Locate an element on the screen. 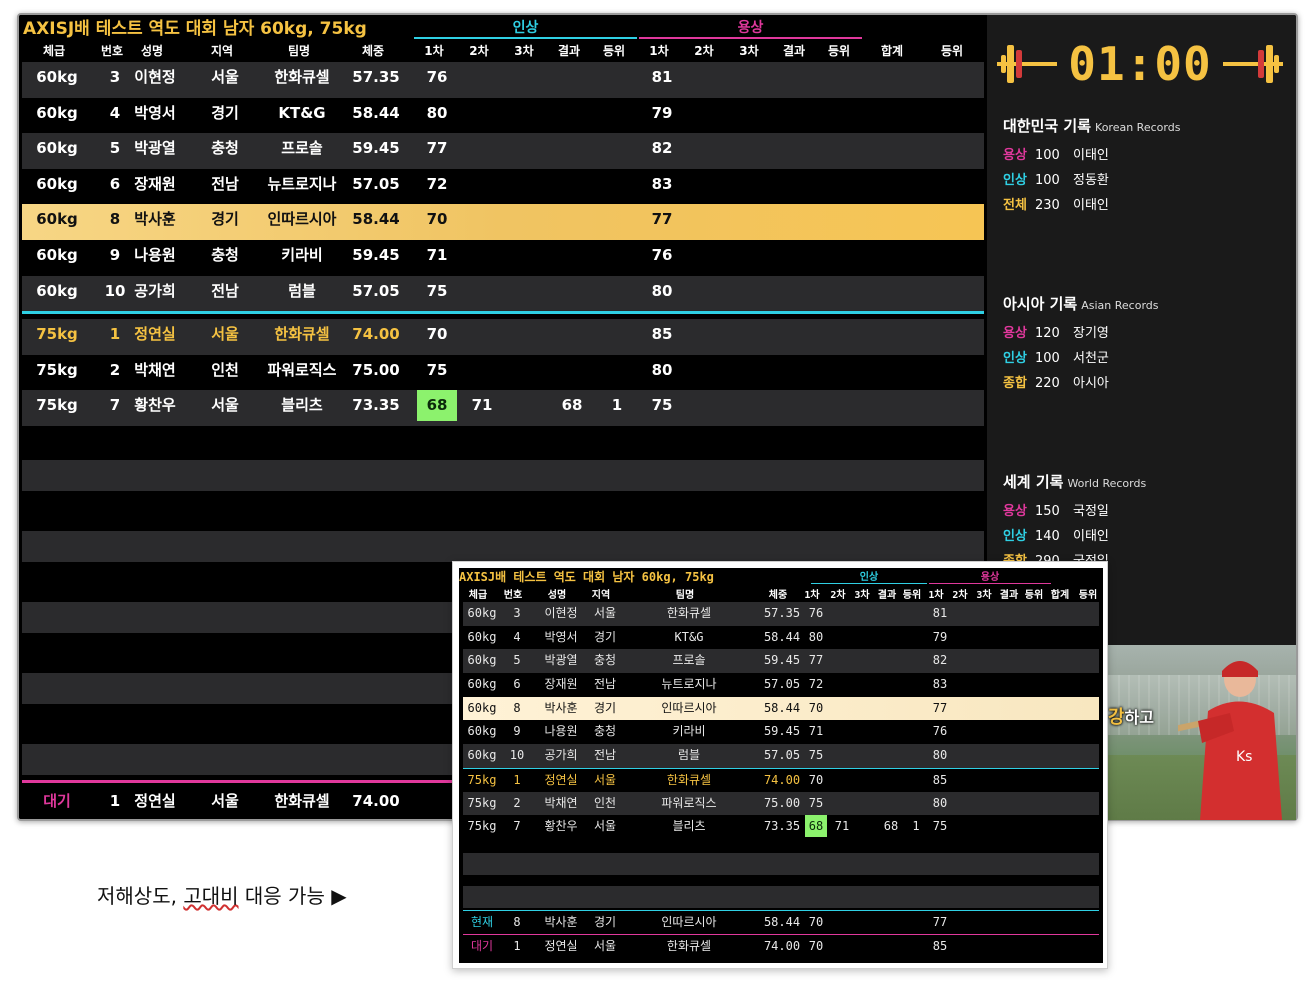  cell-snatch-1: 76 is located at coordinates (816, 613).